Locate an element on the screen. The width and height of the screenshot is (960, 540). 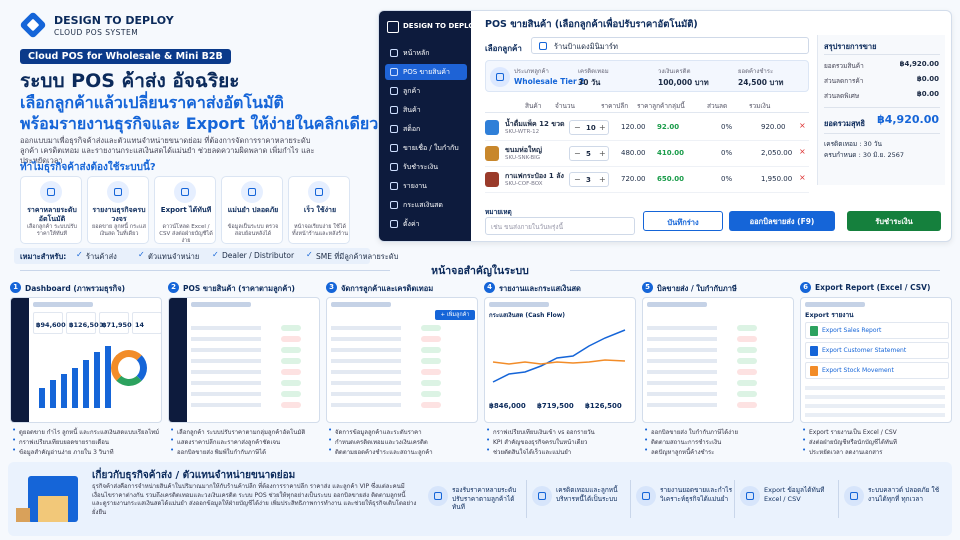
info-label: ยอดค้างชำระ is located at coordinates (756, 71).